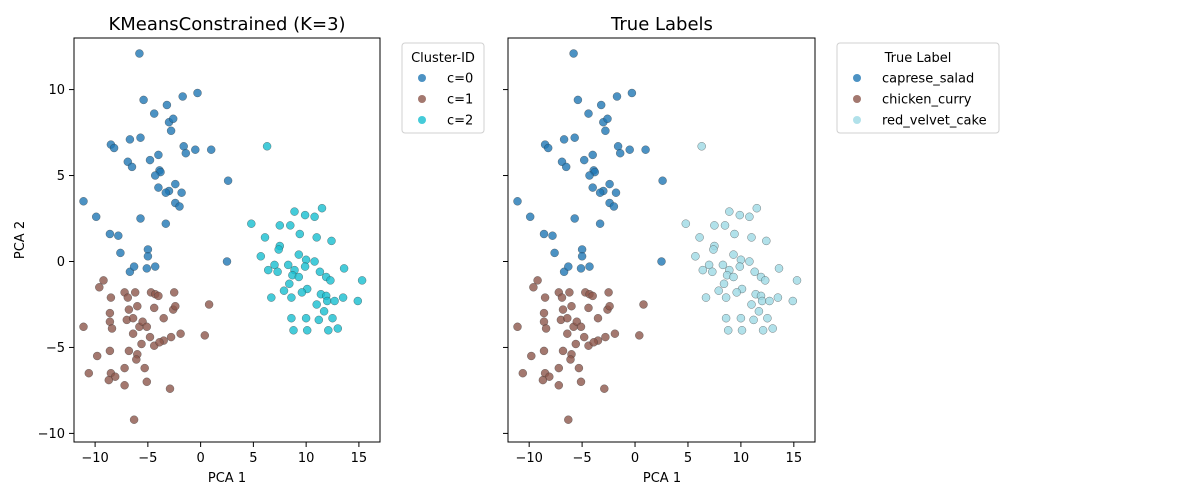 This screenshot has width=1200, height=500. Describe the element at coordinates (528, 458) in the screenshot. I see `x-tick-label: −10` at that location.